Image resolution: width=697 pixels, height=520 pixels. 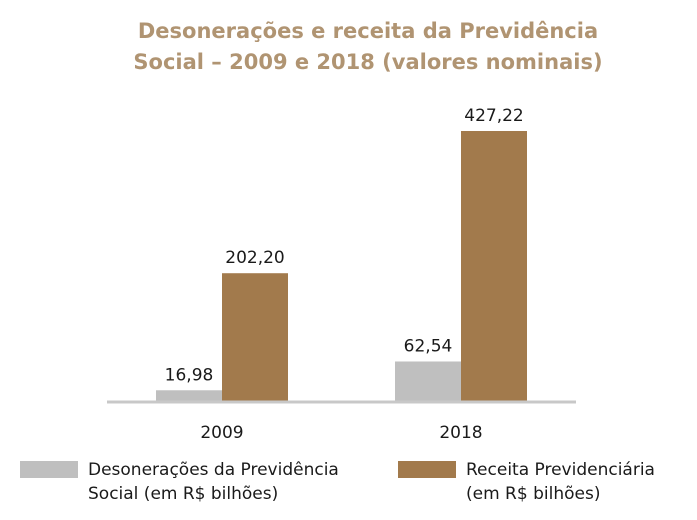 What do you see at coordinates (341, 433) in the screenshot?
I see `x-axis-ticks: 2009 2018` at bounding box center [341, 433].